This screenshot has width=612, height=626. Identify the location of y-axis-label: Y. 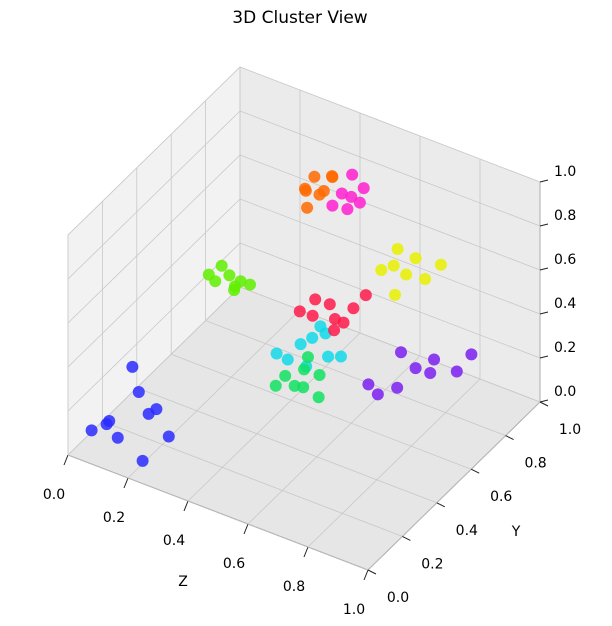
(516, 532).